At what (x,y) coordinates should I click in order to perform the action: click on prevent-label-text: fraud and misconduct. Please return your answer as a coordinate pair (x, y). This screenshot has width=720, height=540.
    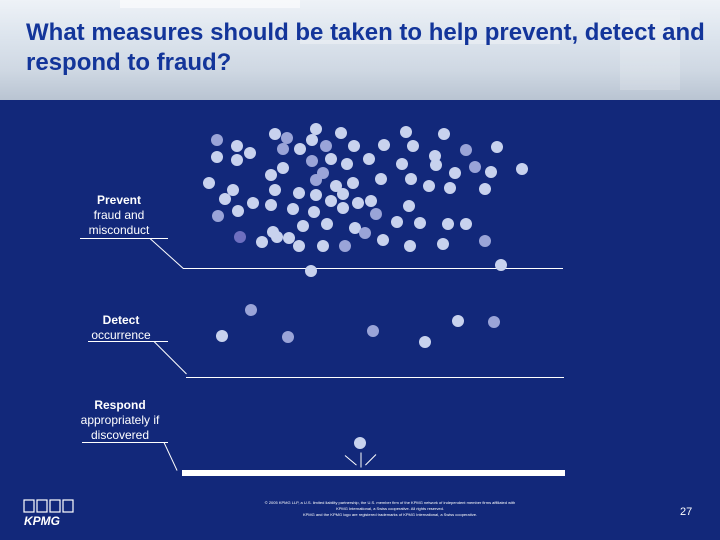
    Looking at the image, I should click on (119, 222).